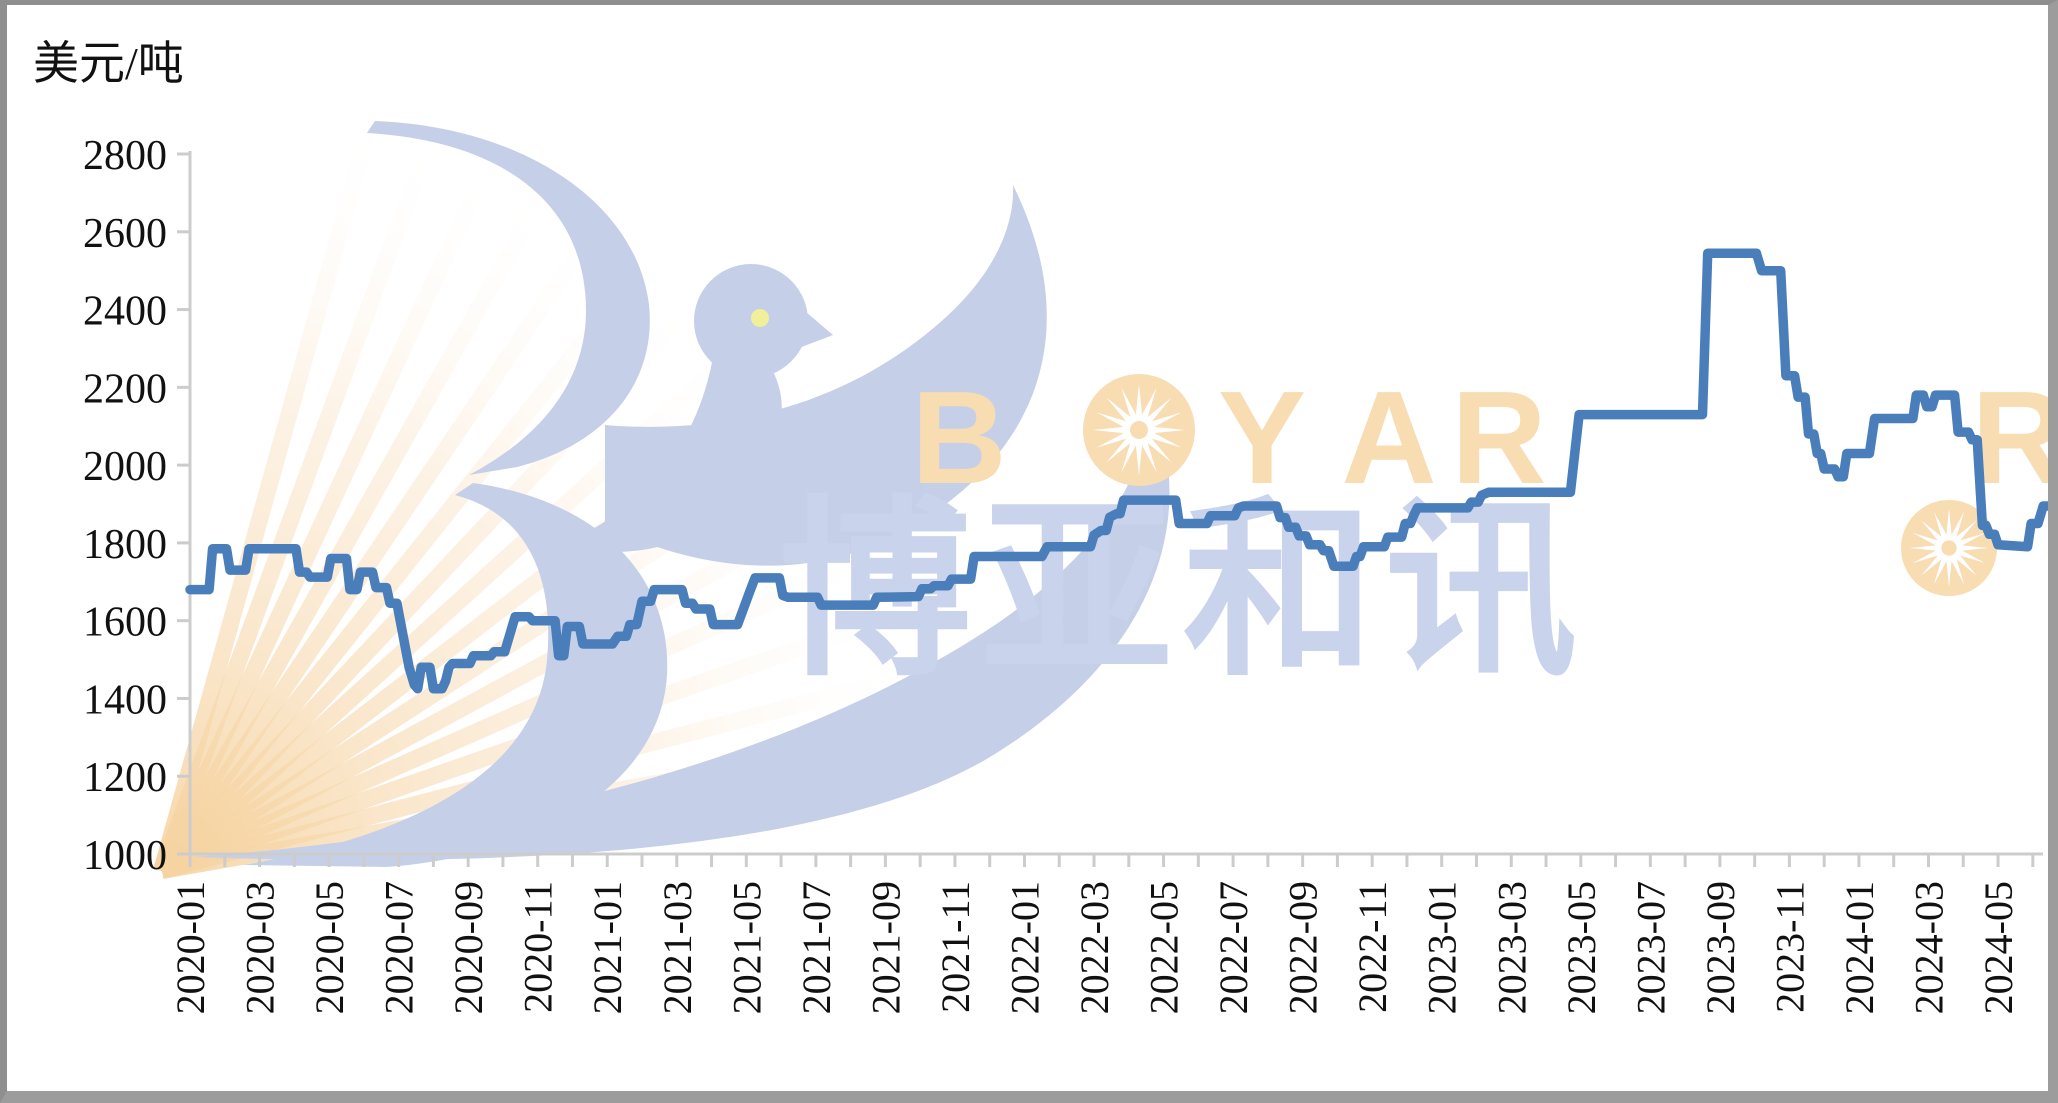 The width and height of the screenshot is (2058, 1103). I want to click on x-tick-label: 2023-07, so click(1650, 947).